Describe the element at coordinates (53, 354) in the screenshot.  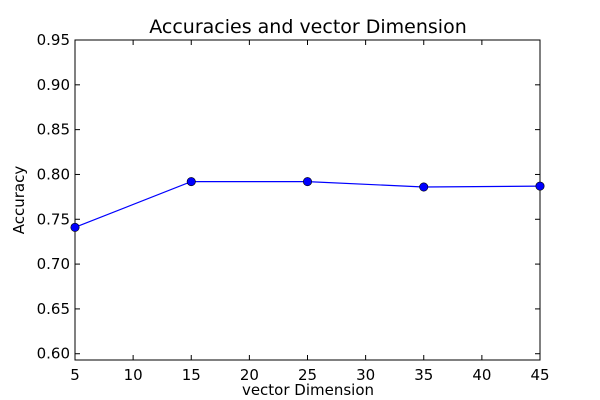
I see `y-tick-label: 0.60` at that location.